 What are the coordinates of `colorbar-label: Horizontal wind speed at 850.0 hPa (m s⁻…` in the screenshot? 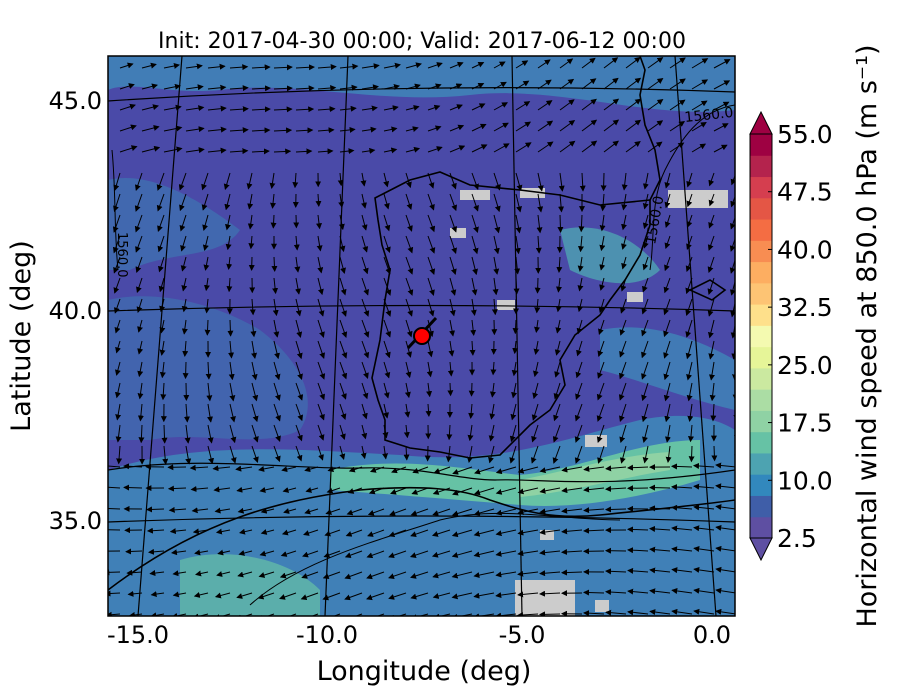 It's located at (867, 335).